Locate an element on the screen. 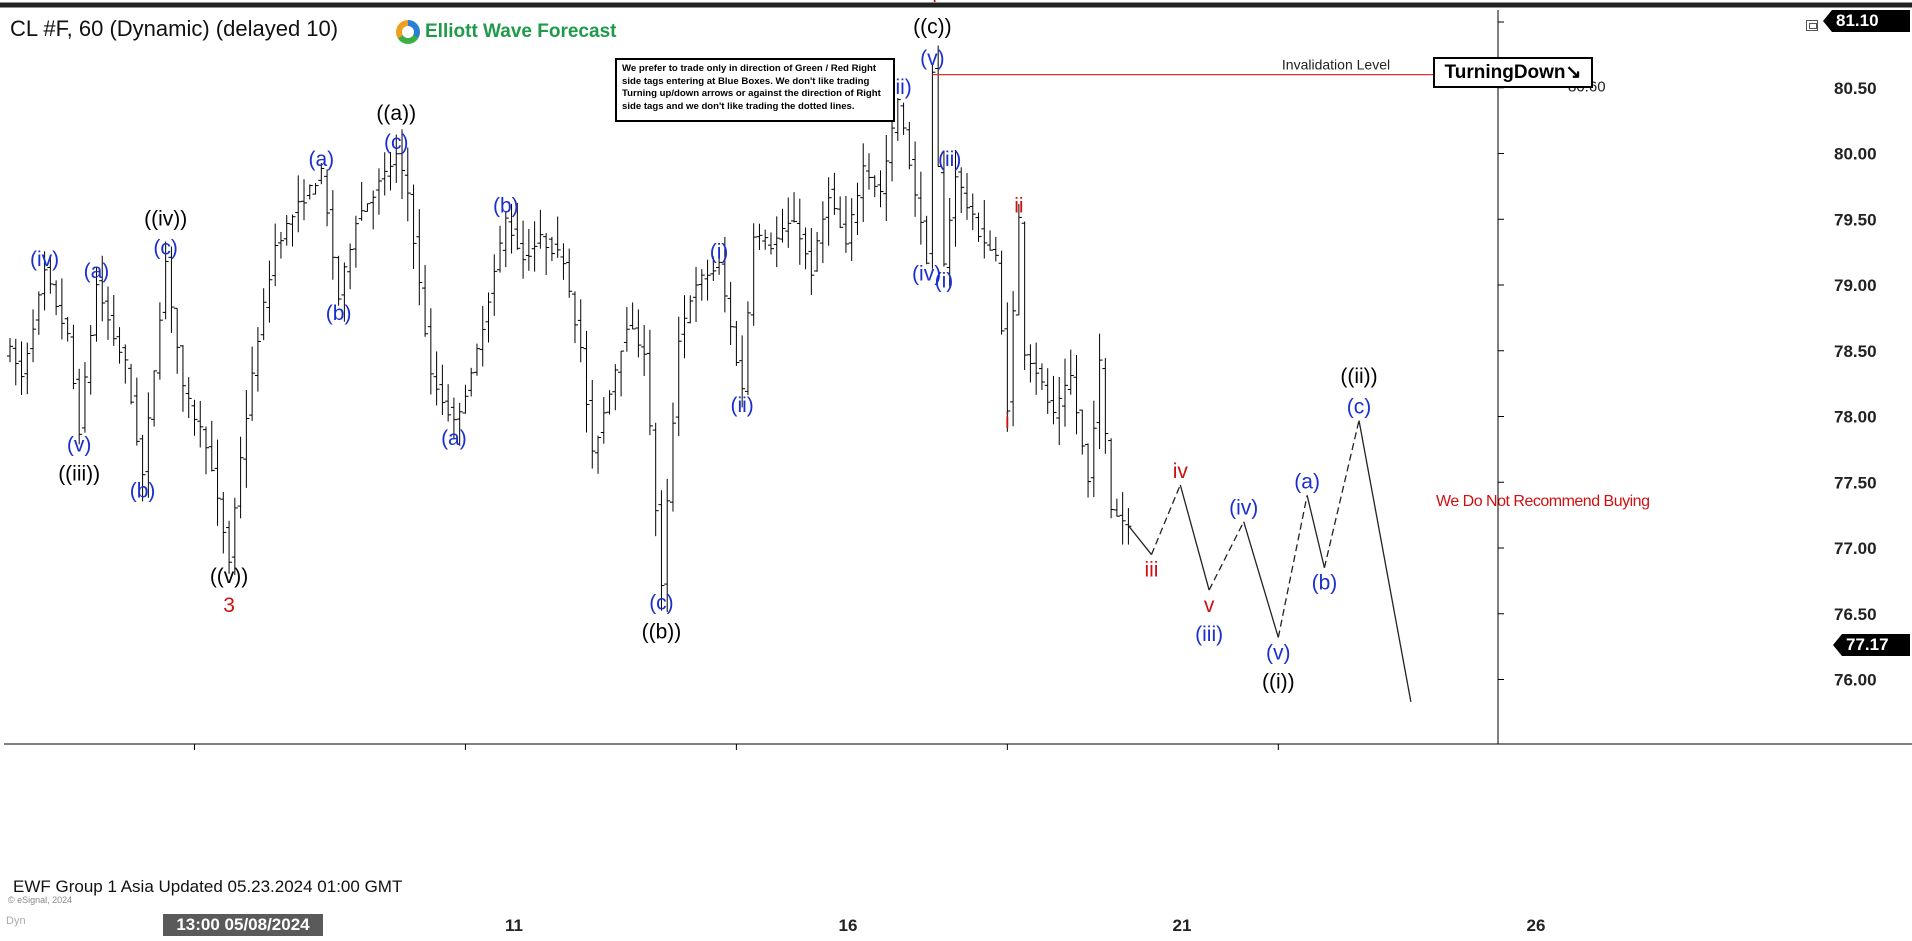  wave-label: (i) is located at coordinates (719, 251).